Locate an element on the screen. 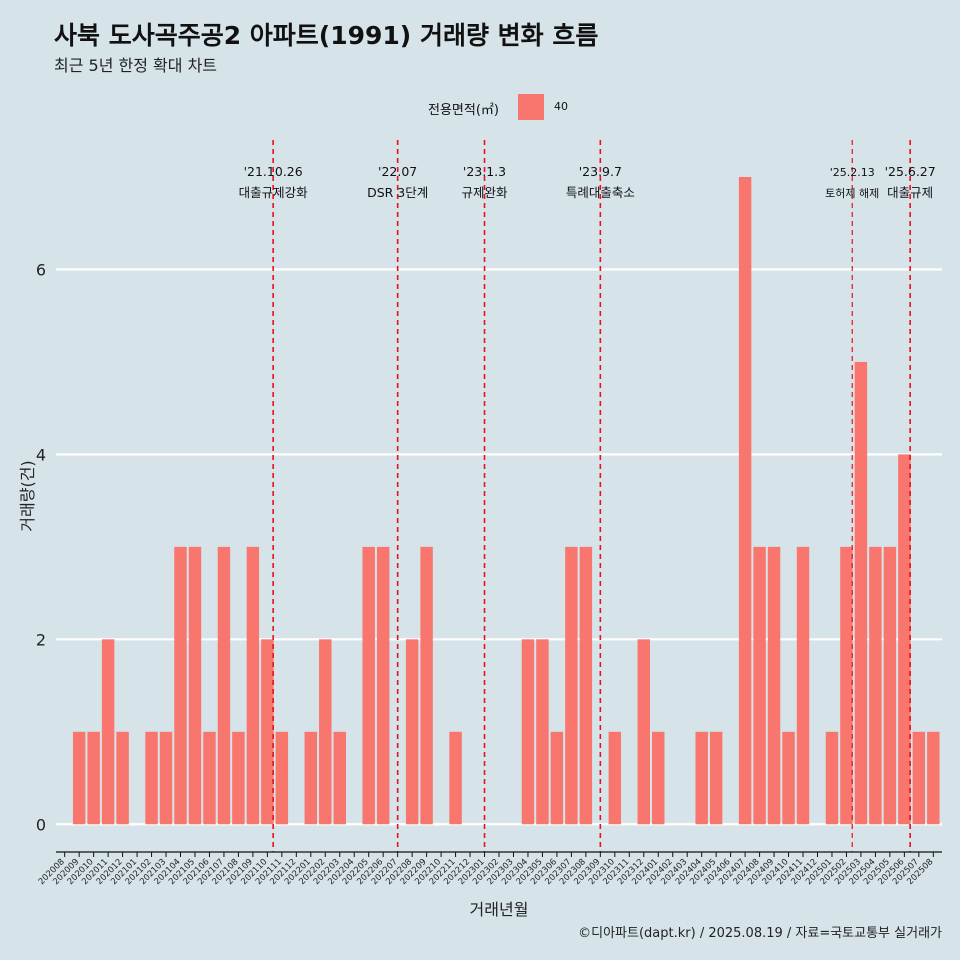 The image size is (960, 960). legend-key-swatch is located at coordinates (531, 107).